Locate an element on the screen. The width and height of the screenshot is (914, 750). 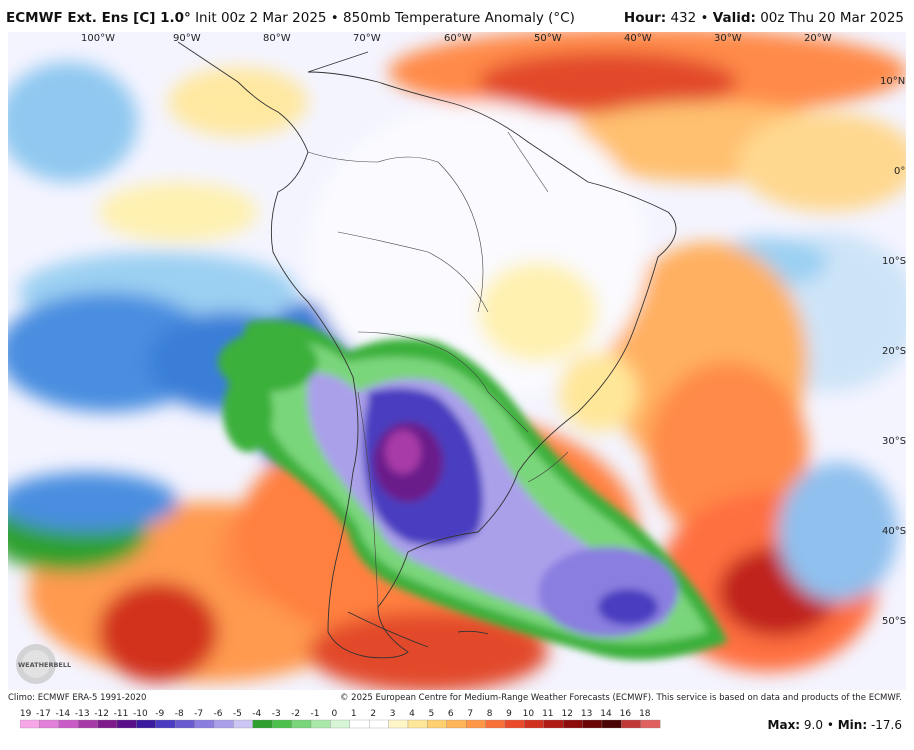
valid-label: Valid: is located at coordinates (734, 18).